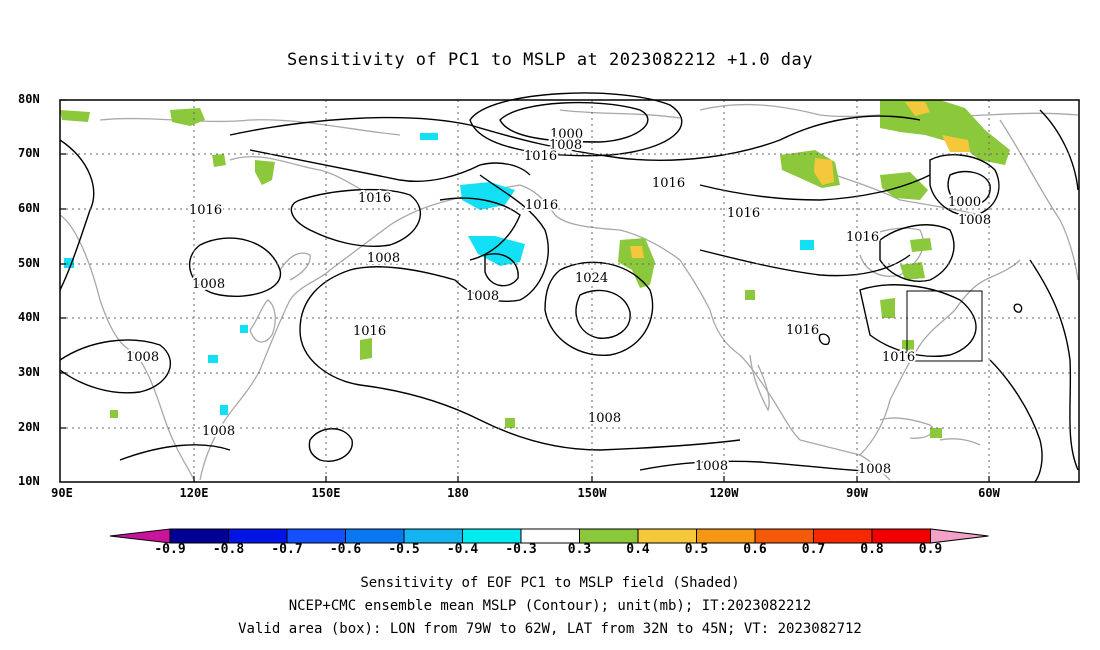 The image size is (1100, 650). Describe the element at coordinates (29, 263) in the screenshot. I see `lat-label-50n: 50N` at that location.